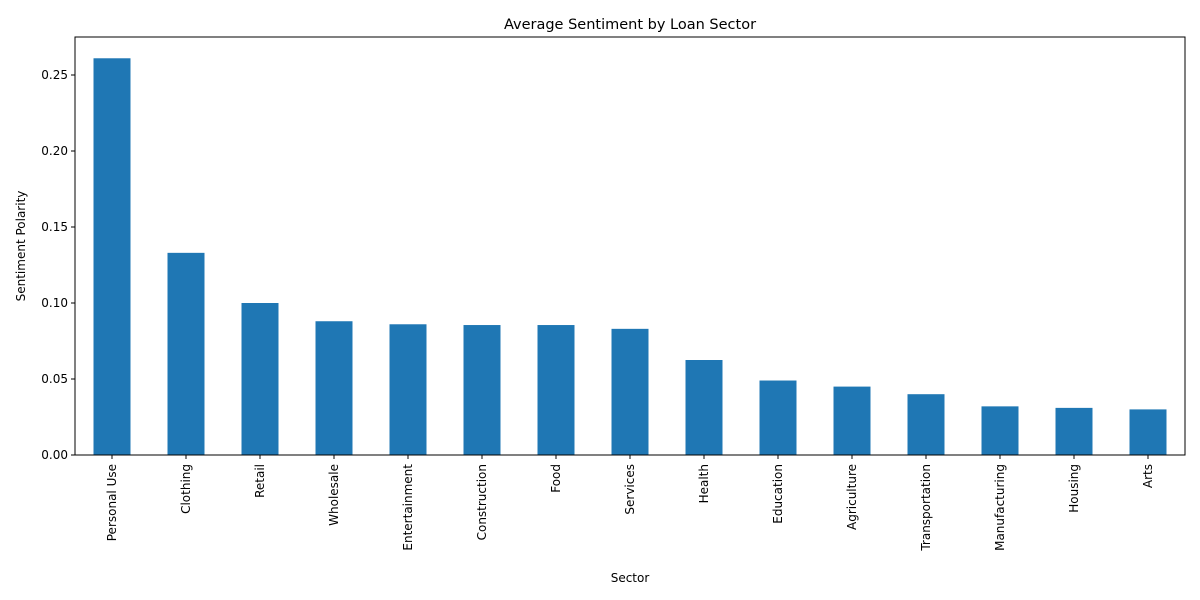 The height and width of the screenshot is (600, 1200). Describe the element at coordinates (260, 481) in the screenshot. I see `x-tick-label: Retail` at that location.